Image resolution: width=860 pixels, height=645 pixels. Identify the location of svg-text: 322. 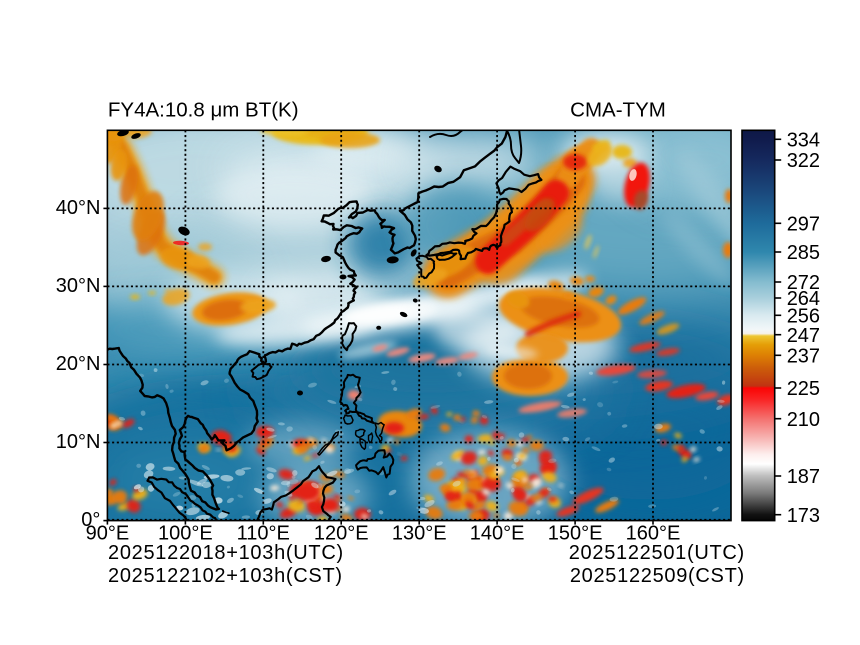
(803, 161).